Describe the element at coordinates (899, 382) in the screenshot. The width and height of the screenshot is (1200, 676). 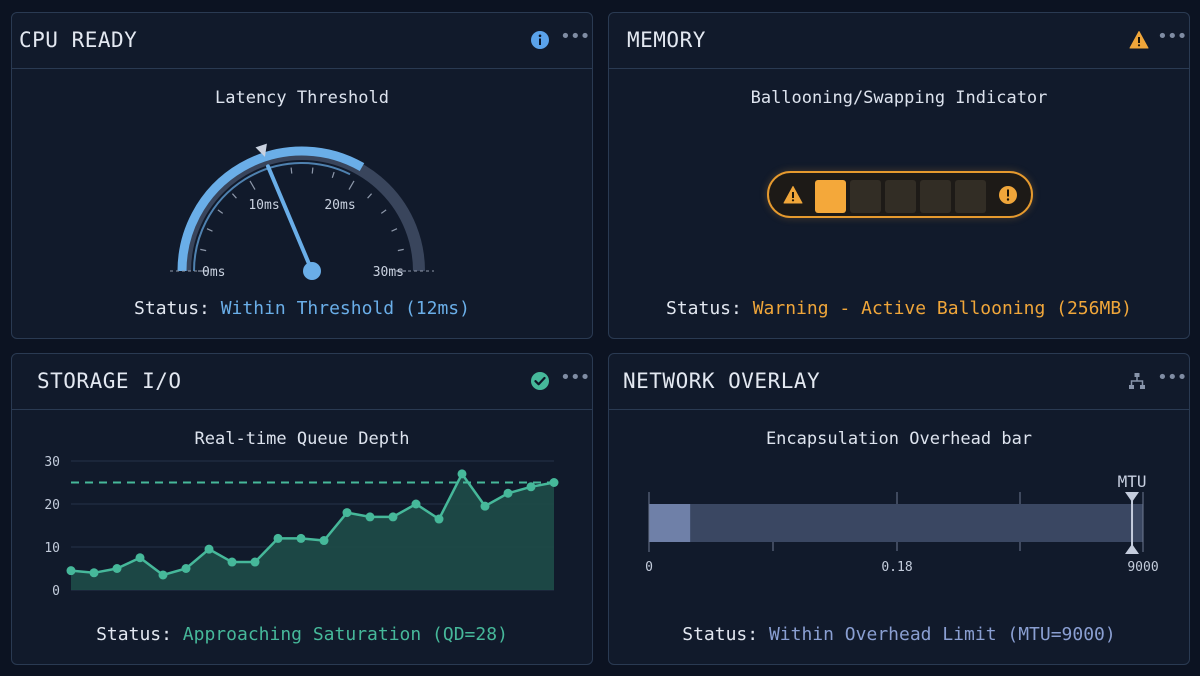
I see `network-panel-header: NETWORK OVERLAY •••` at that location.